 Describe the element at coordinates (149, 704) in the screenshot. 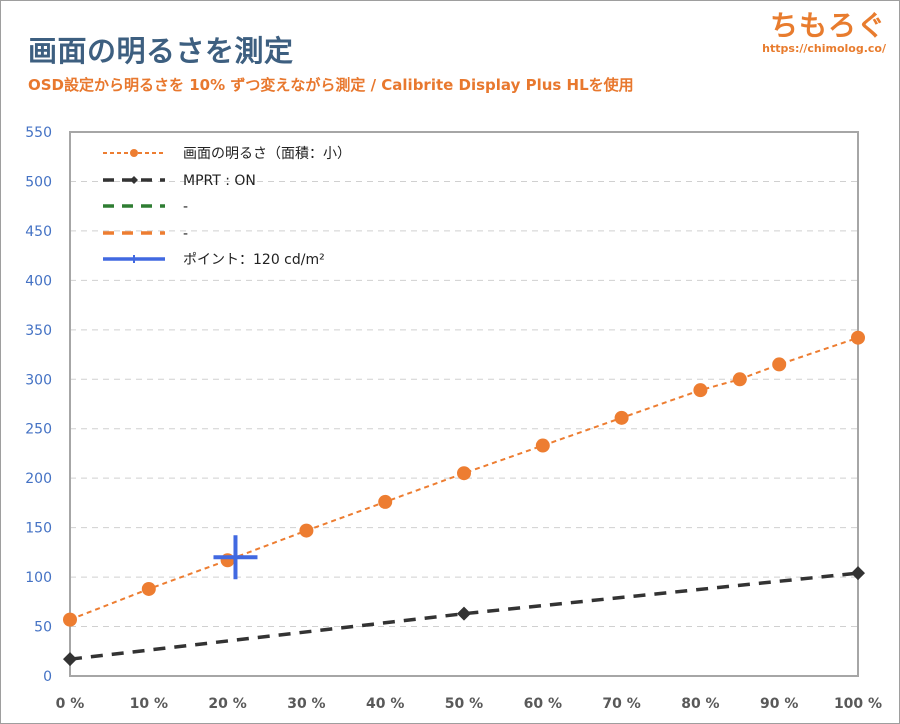

I see `x-tick-label: 10 %` at that location.